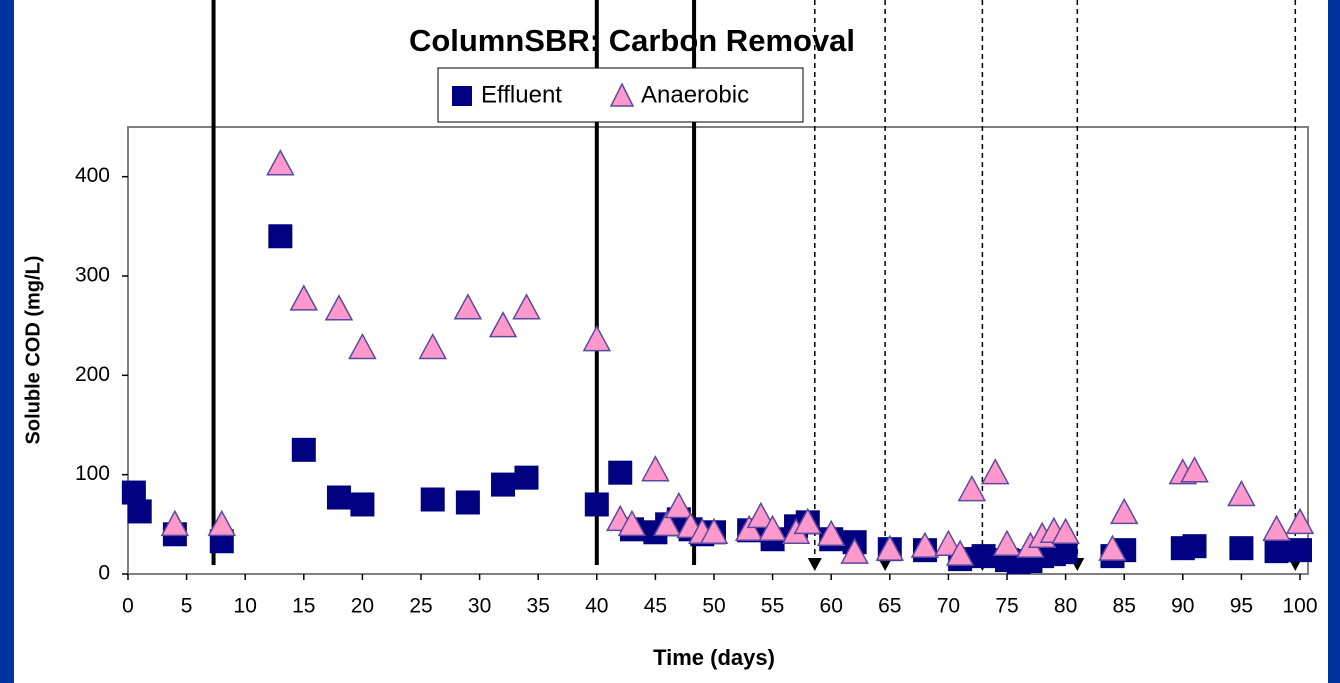 The image size is (1340, 683). I want to click on x-tick-label: 90, so click(1182, 606).